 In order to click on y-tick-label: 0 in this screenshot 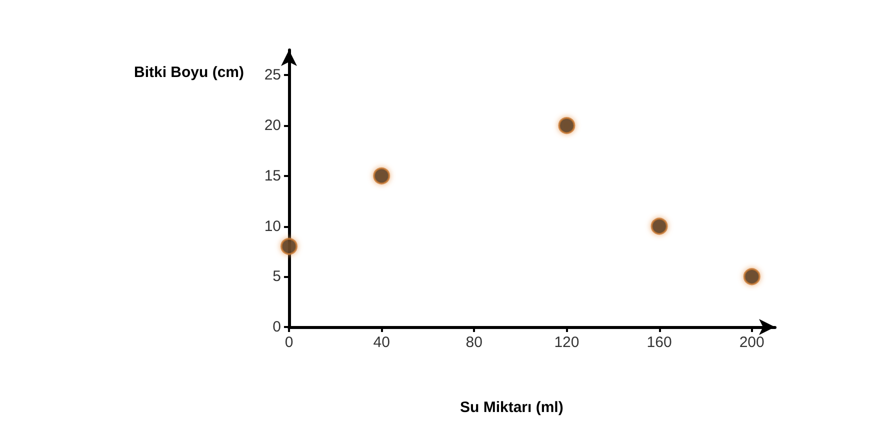, I will do `click(276, 327)`.